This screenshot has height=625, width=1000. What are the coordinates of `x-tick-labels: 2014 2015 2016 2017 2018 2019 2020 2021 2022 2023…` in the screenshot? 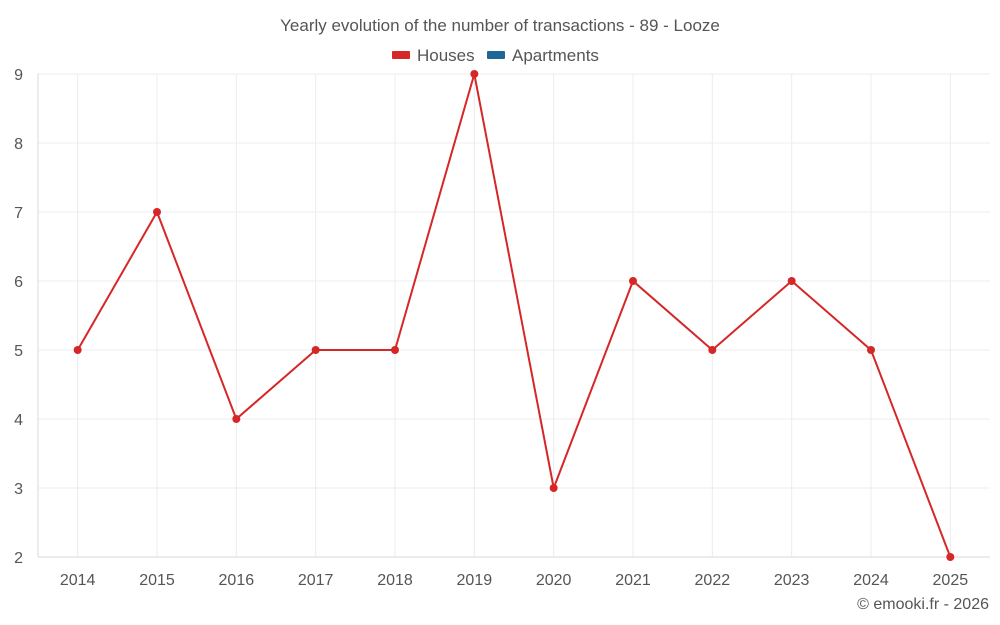 It's located at (514, 580).